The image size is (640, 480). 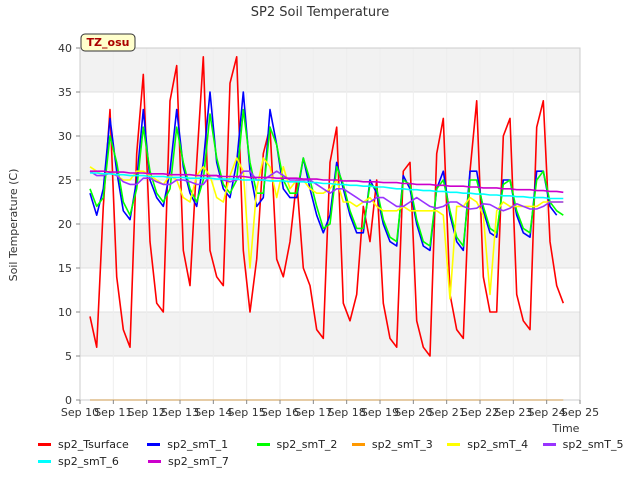 I want to click on legend-item-sp2-smt-3: sp2_smT_3, so click(x=399, y=444).